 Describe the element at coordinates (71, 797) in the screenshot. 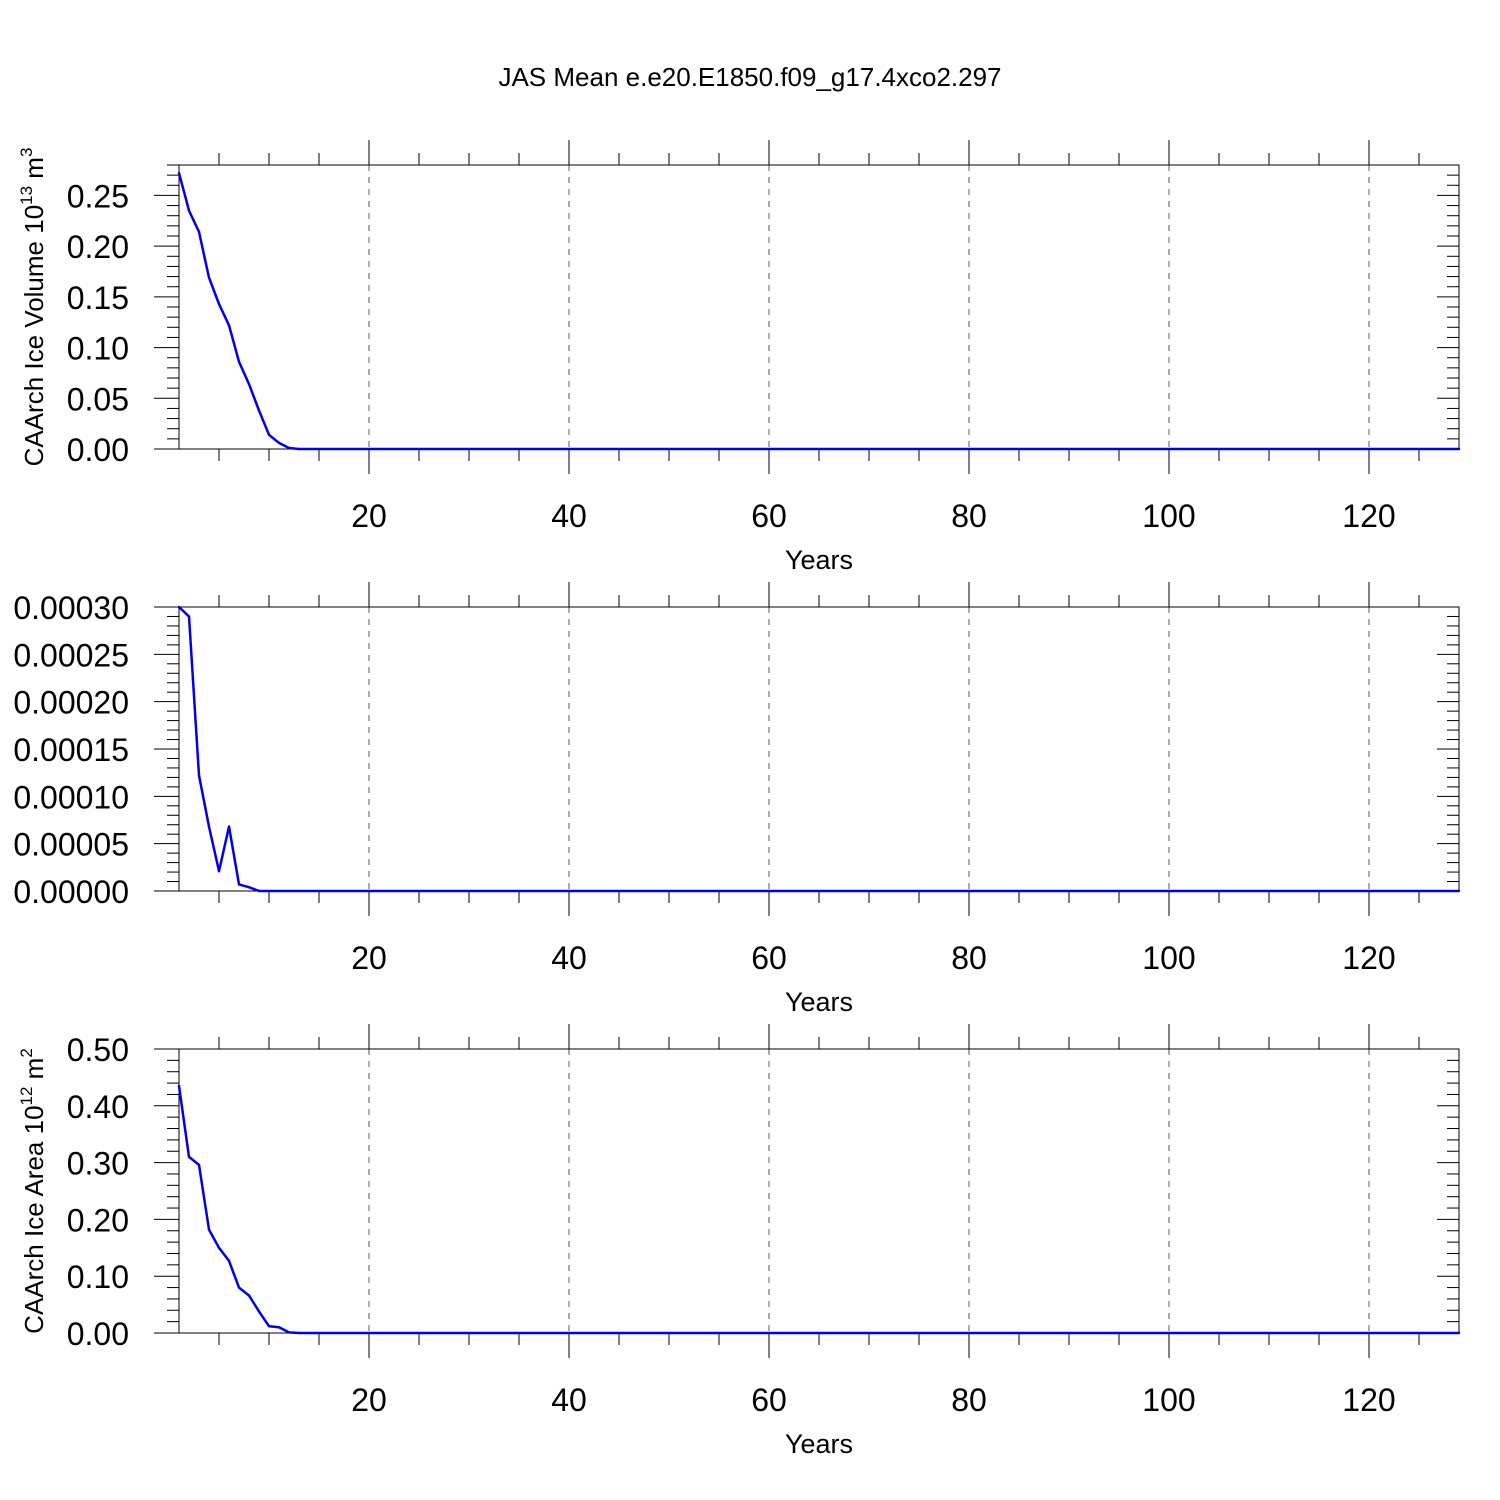

I see `y-tick-label: 0.00010` at that location.